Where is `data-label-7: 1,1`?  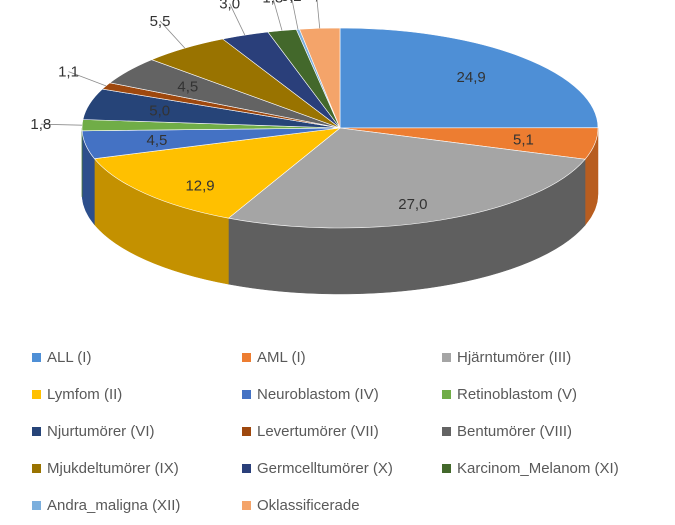 data-label-7: 1,1 is located at coordinates (68, 72).